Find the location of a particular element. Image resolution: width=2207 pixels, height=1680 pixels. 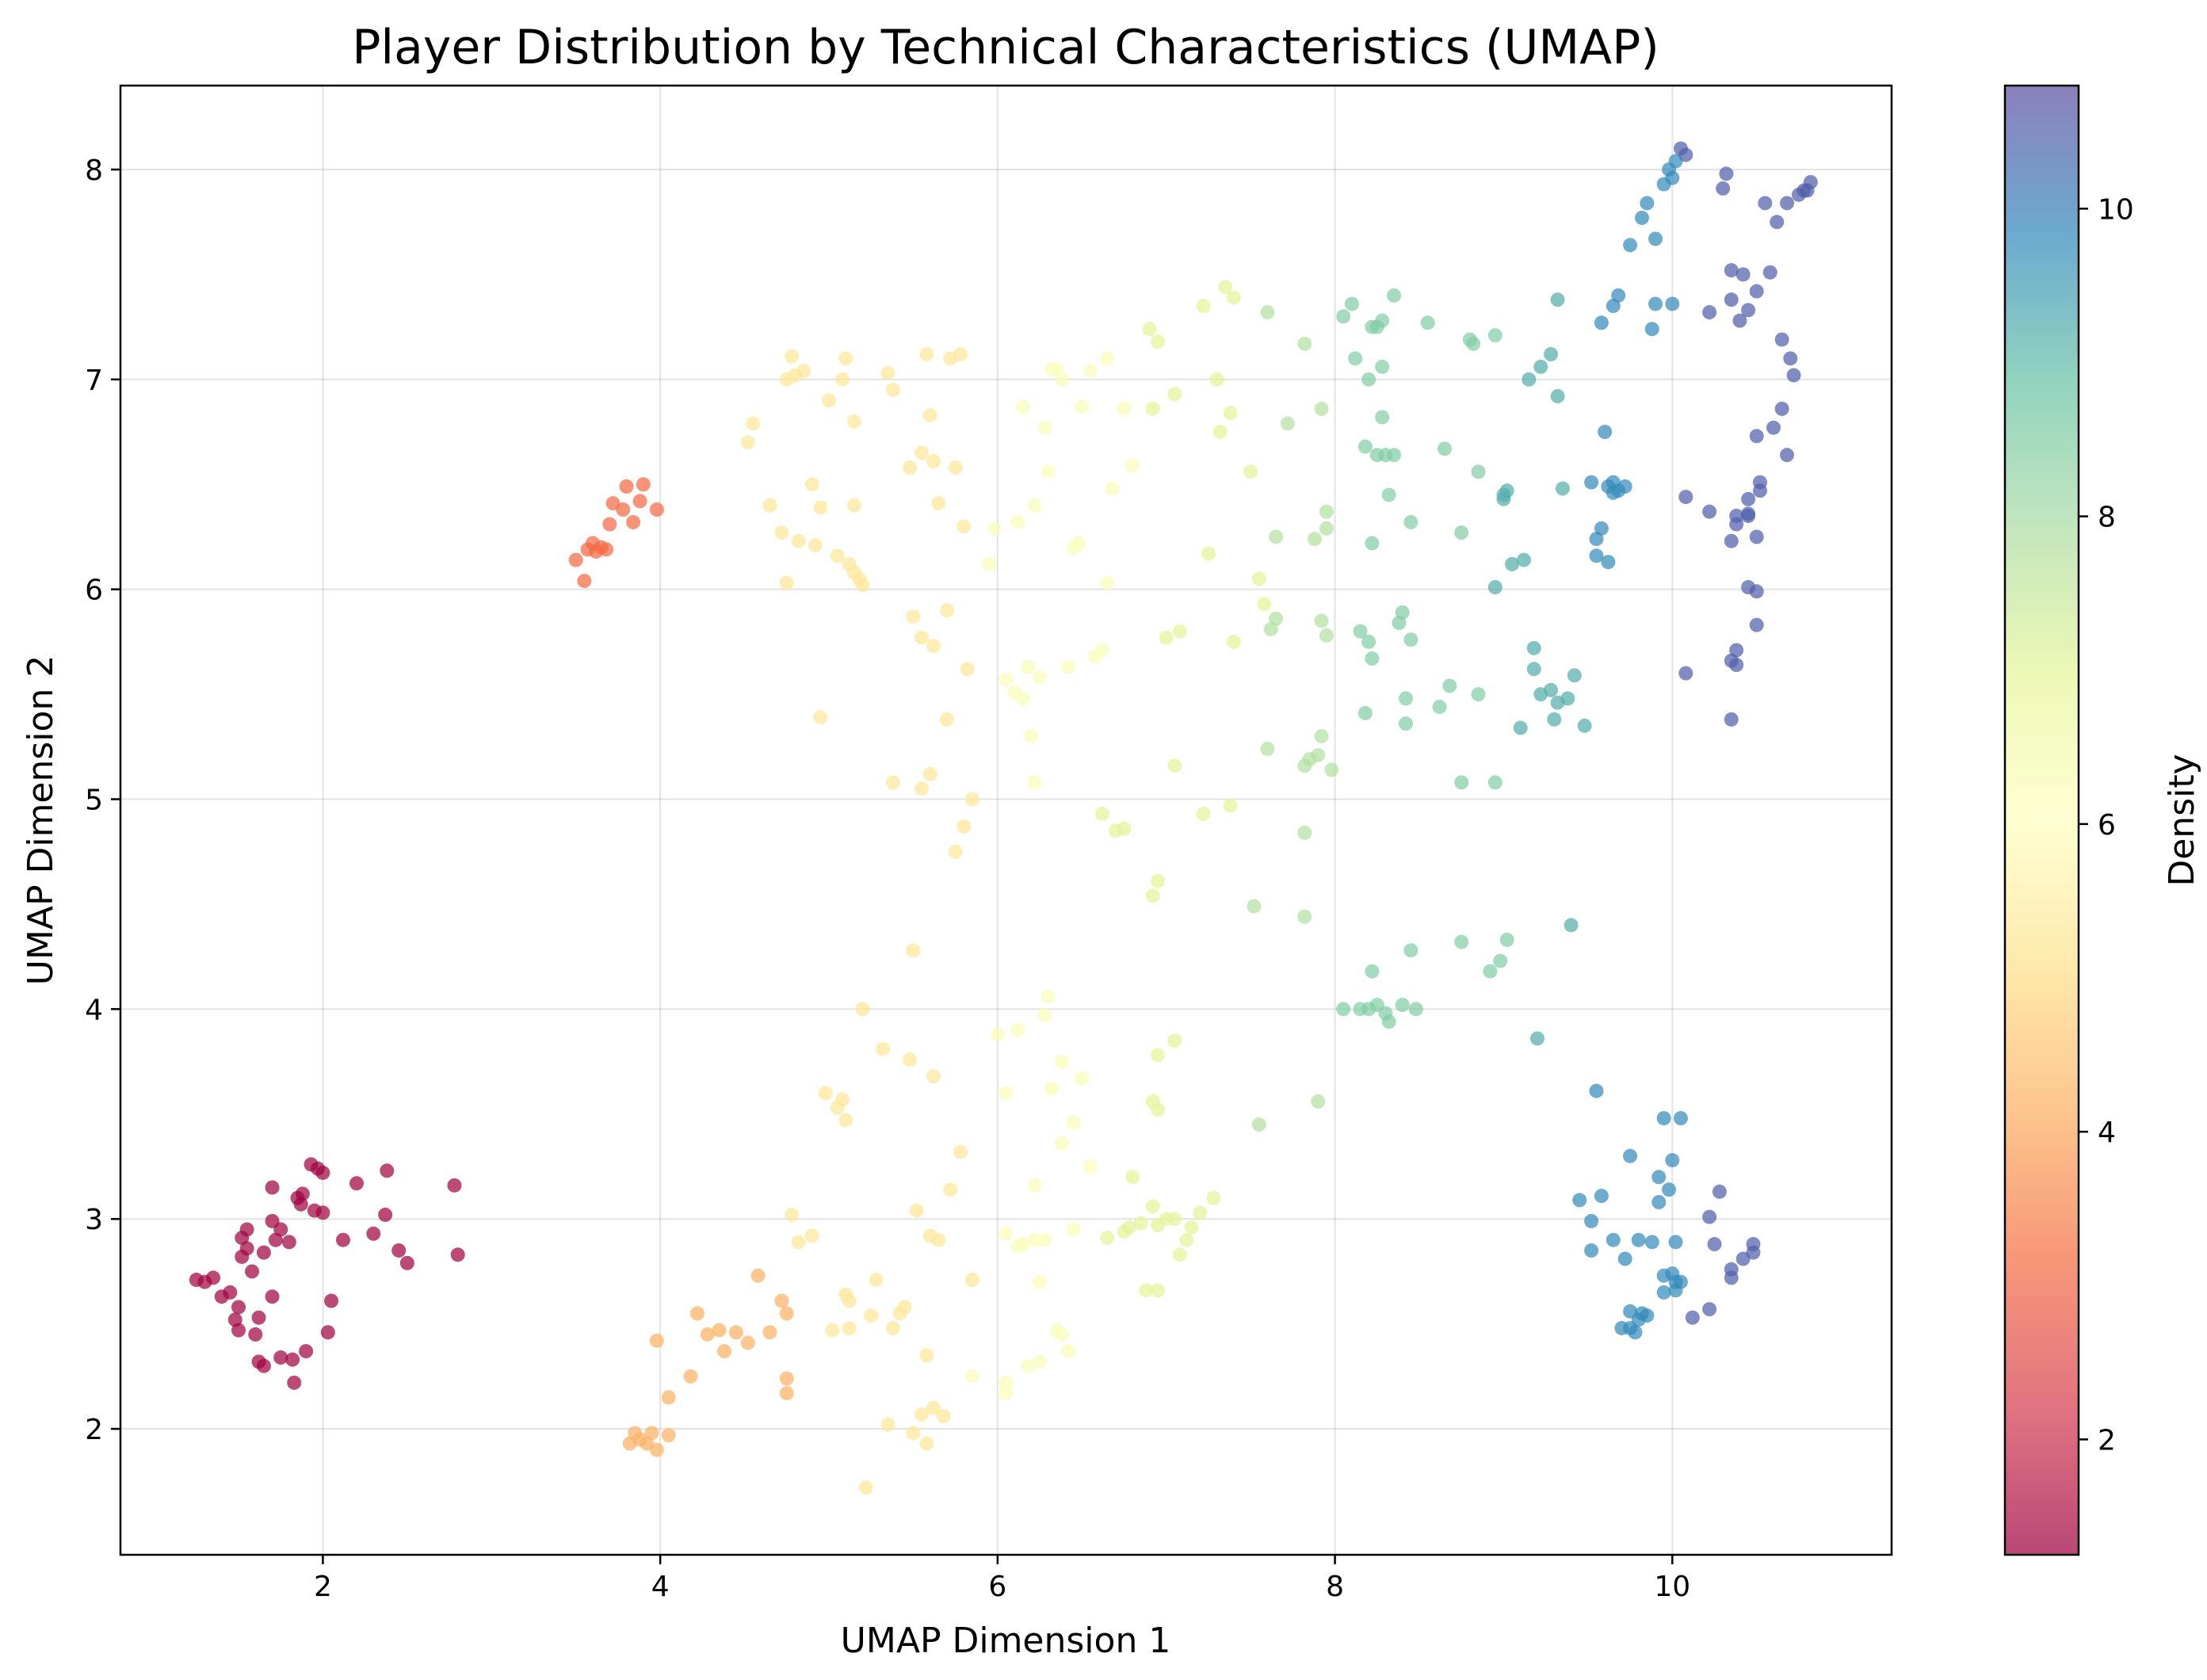

colorbar-tick-label: 4 is located at coordinates (2107, 1133).